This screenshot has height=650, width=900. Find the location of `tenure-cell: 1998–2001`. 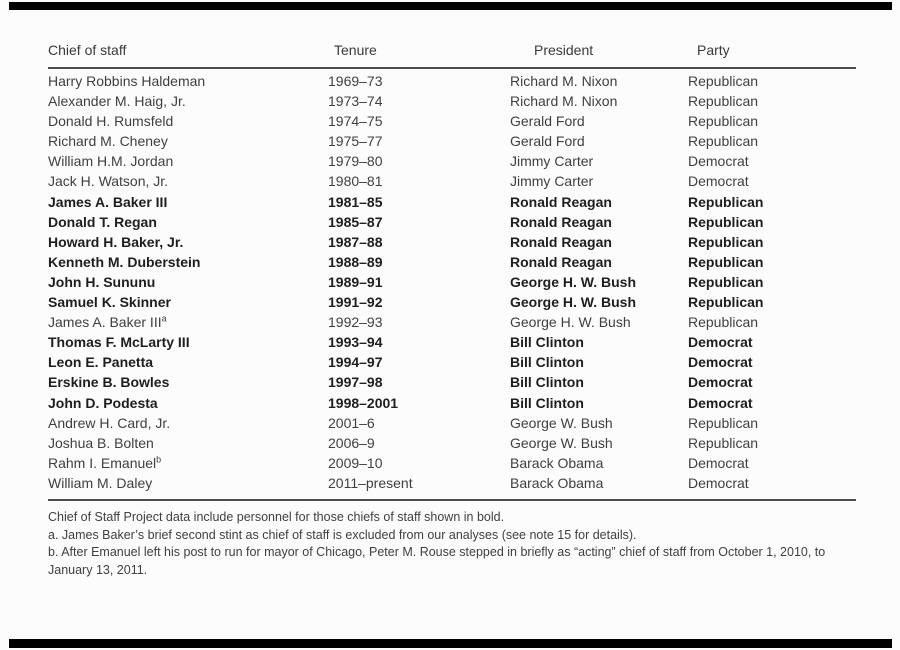

tenure-cell: 1998–2001 is located at coordinates (363, 402).